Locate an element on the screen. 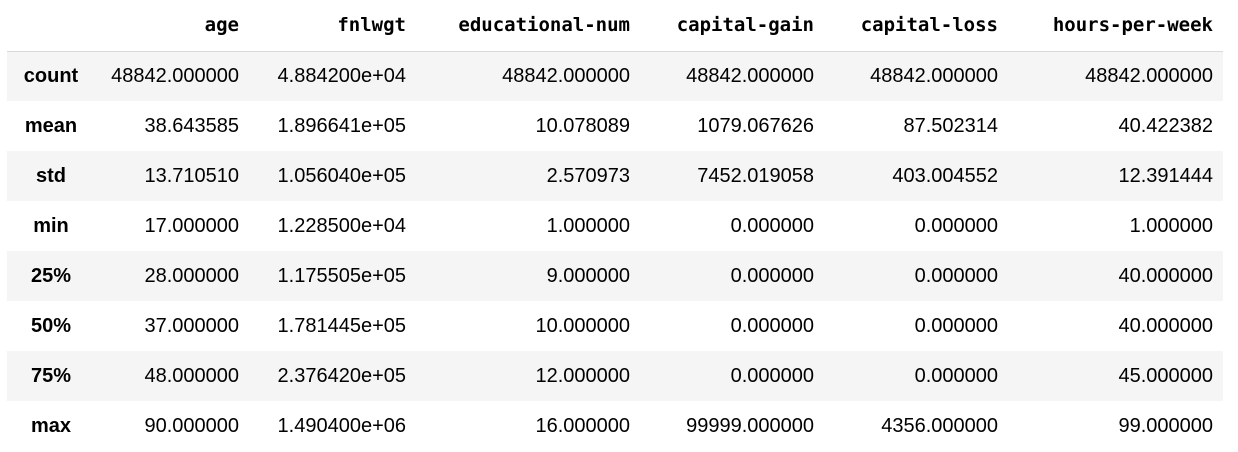 Image resolution: width=1238 pixels, height=452 pixels. table-cell: 90.000000 is located at coordinates (191, 425).